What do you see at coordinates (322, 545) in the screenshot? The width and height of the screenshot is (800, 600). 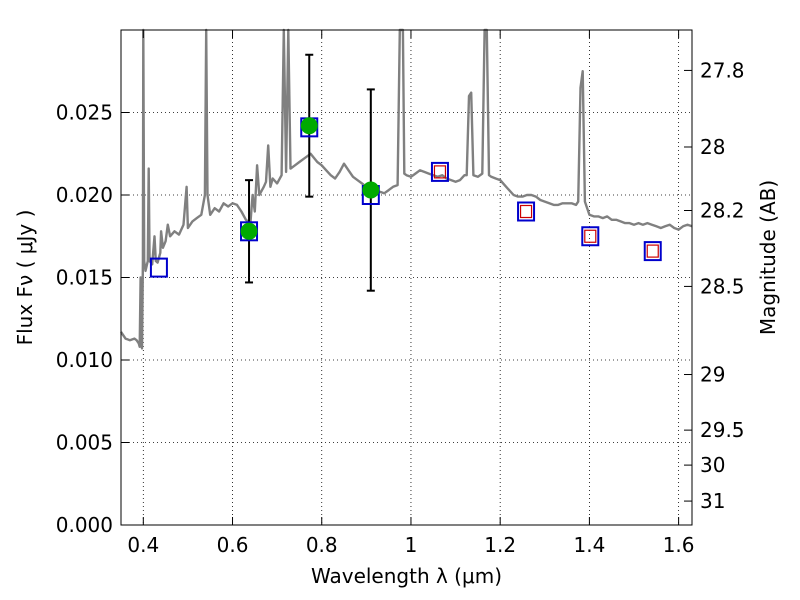 I see `x-tick-label: 0.8` at bounding box center [322, 545].